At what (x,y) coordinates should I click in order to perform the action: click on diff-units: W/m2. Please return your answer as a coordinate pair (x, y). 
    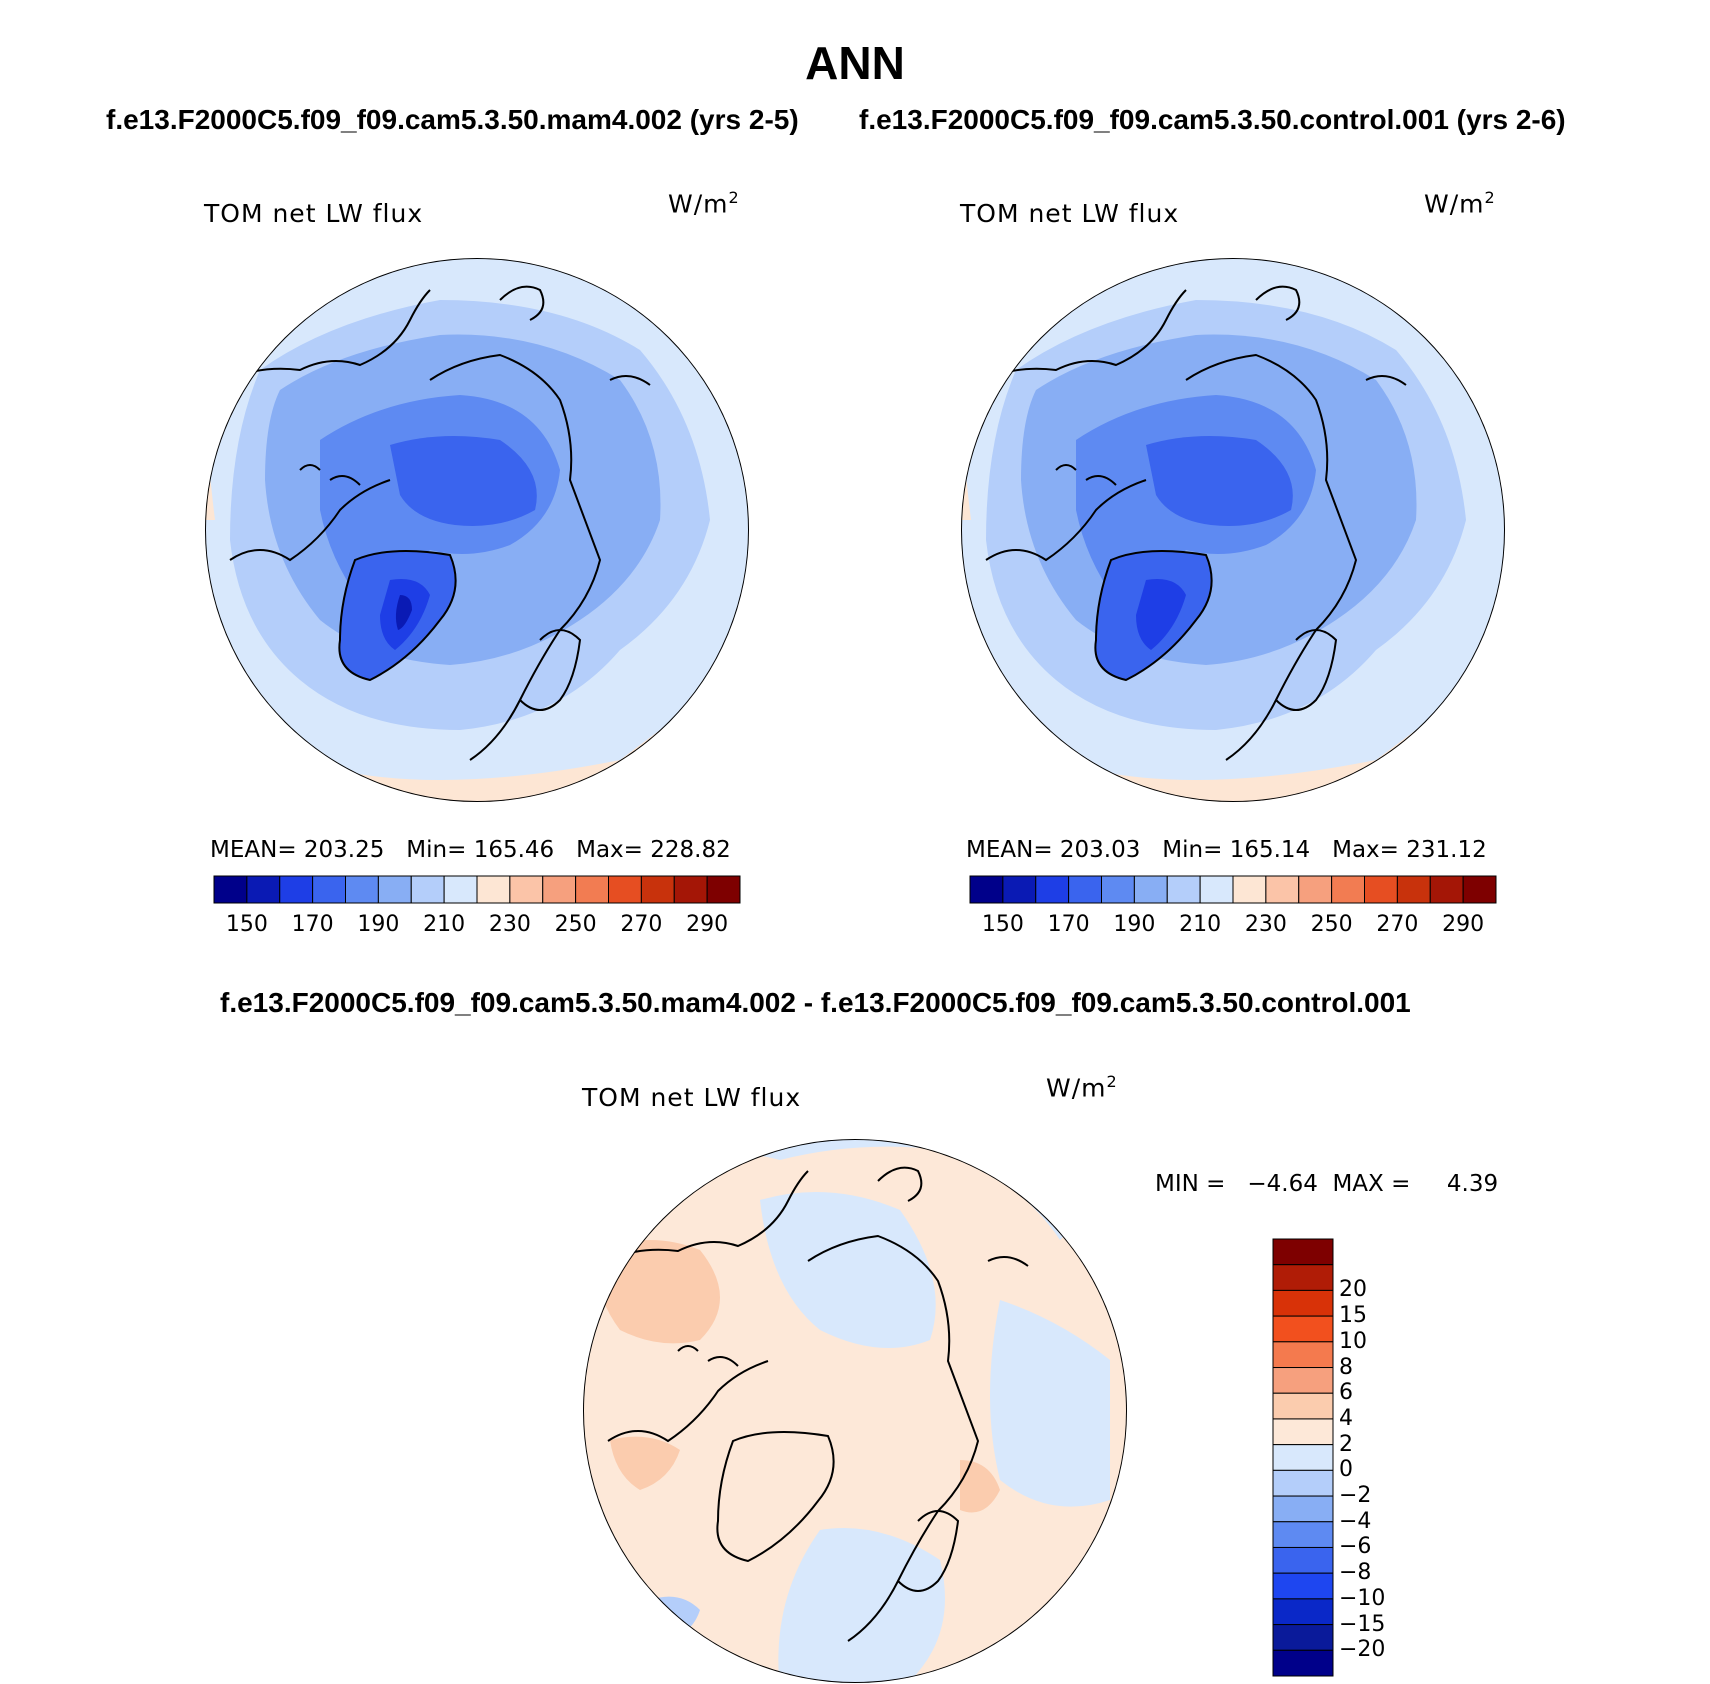
    Looking at the image, I should click on (1082, 1087).